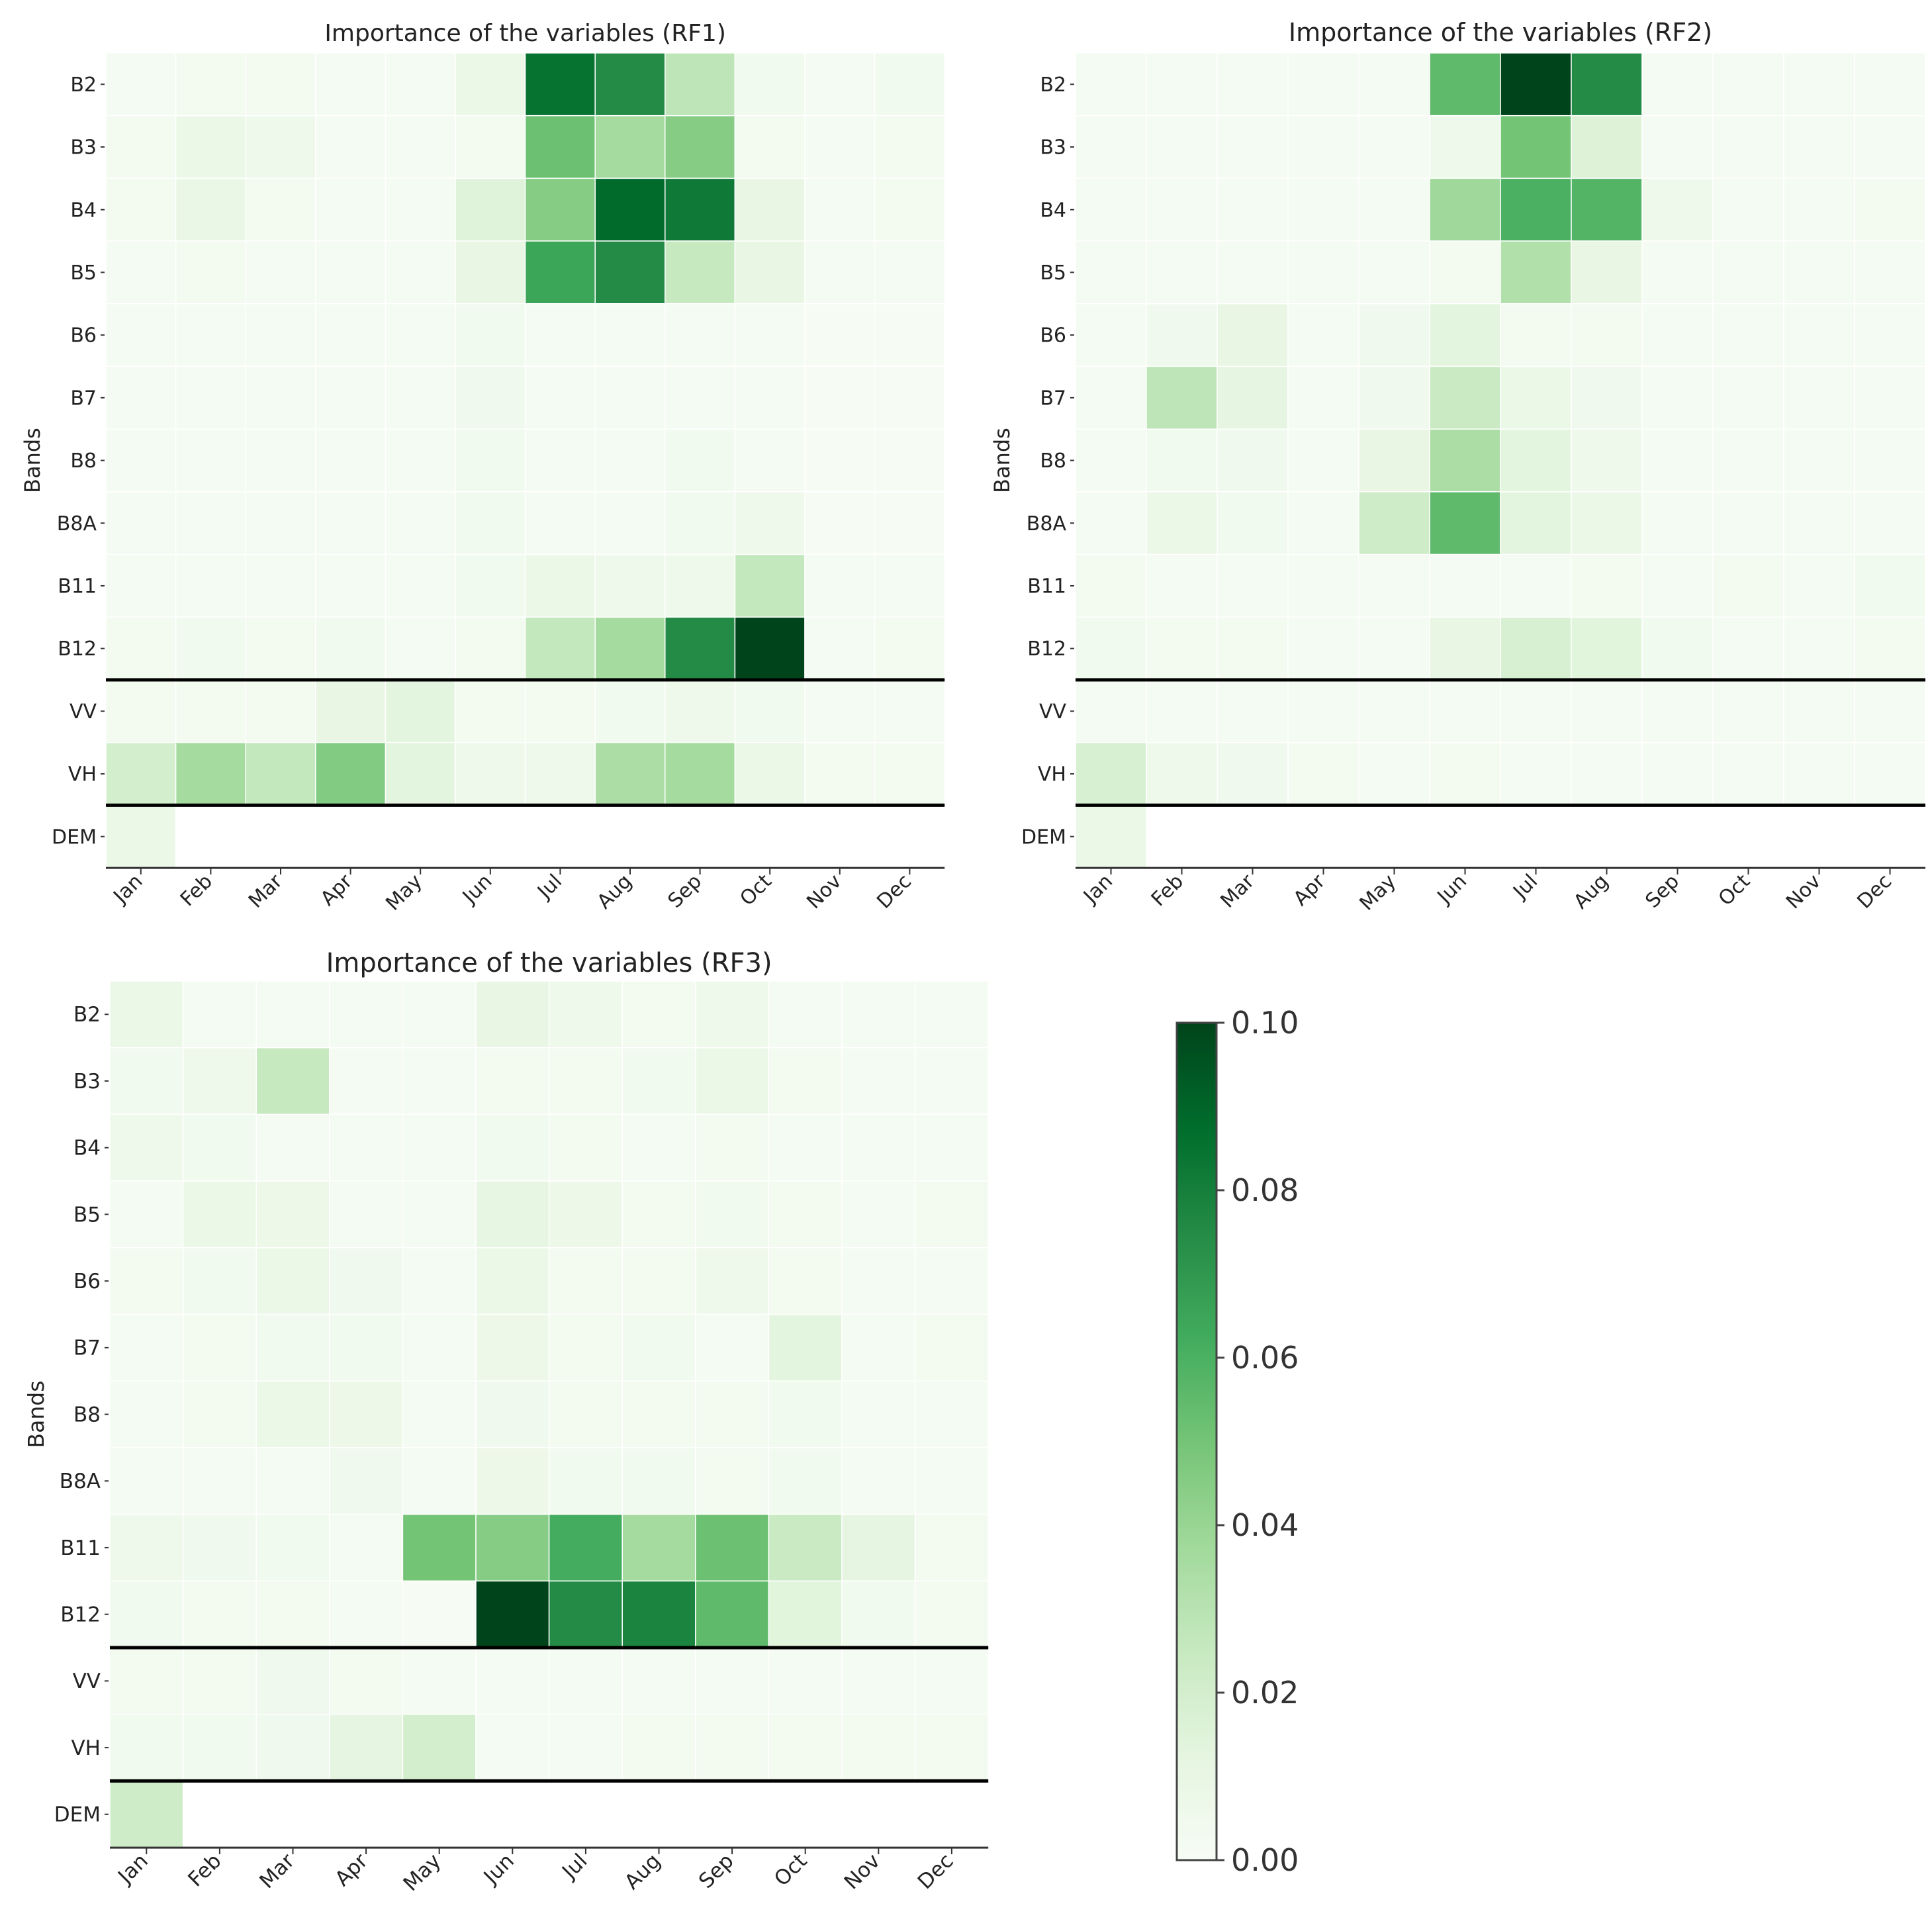 The image size is (1932, 1925). Describe the element at coordinates (717, 1871) in the screenshot. I see `x-tick-label: Sep` at that location.